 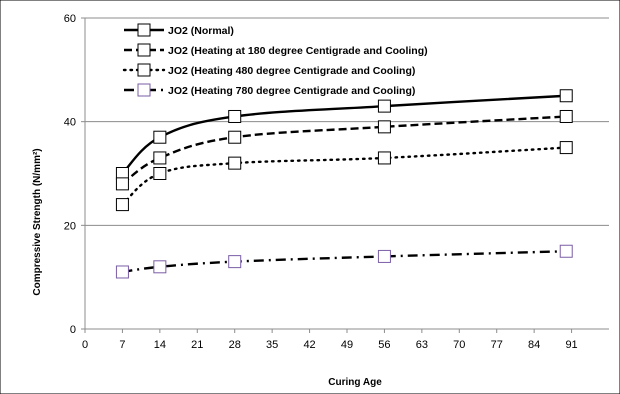 I want to click on x-tick-label: 14, so click(x=160, y=345).